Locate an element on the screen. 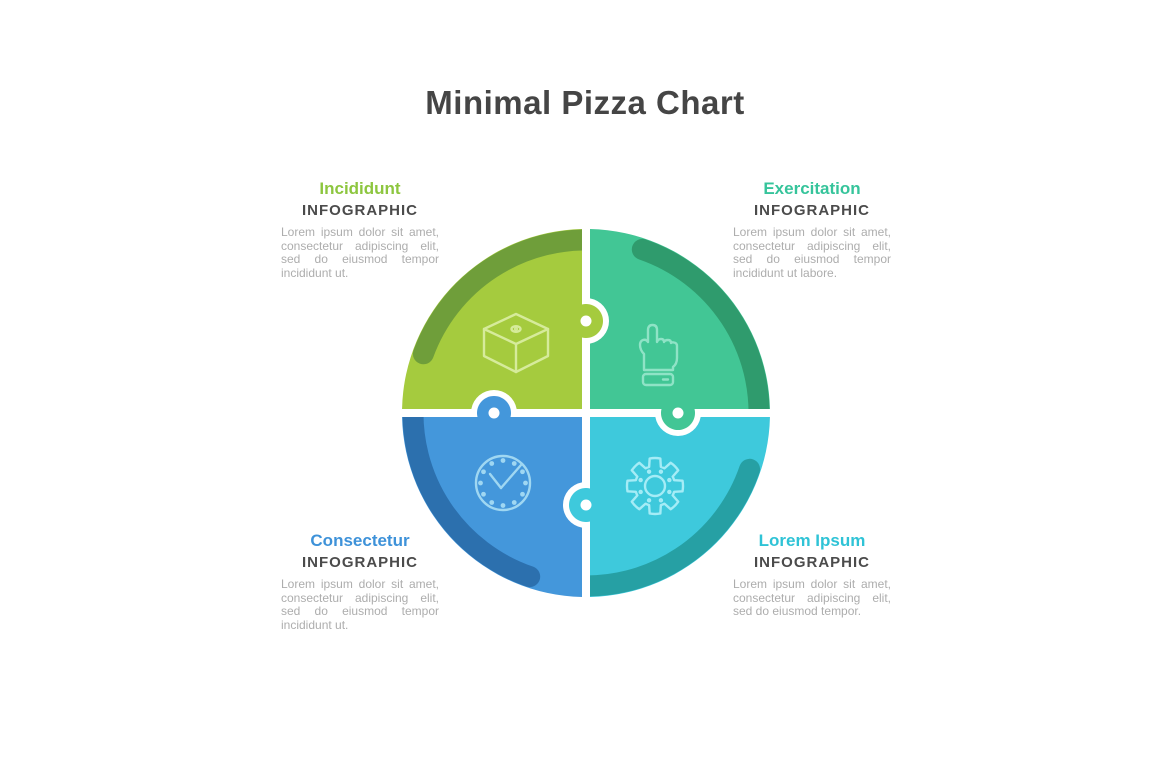 This screenshot has width=1170, height=780. slice-top-right-accent-band is located at coordinates (700, 334).